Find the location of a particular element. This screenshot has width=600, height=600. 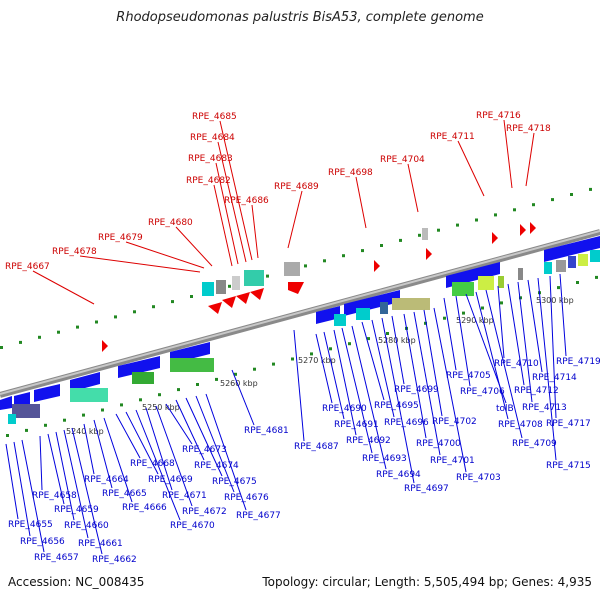

gene-label: RPE_4710 is located at coordinates (516, 364).